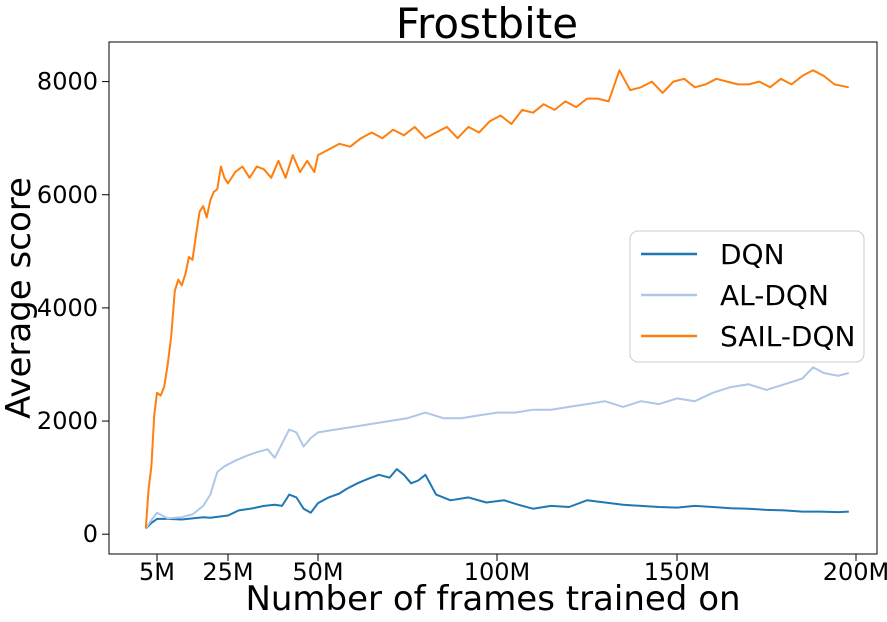 This screenshot has height=622, width=887. I want to click on x-tick-label: 5M, so click(157, 572).